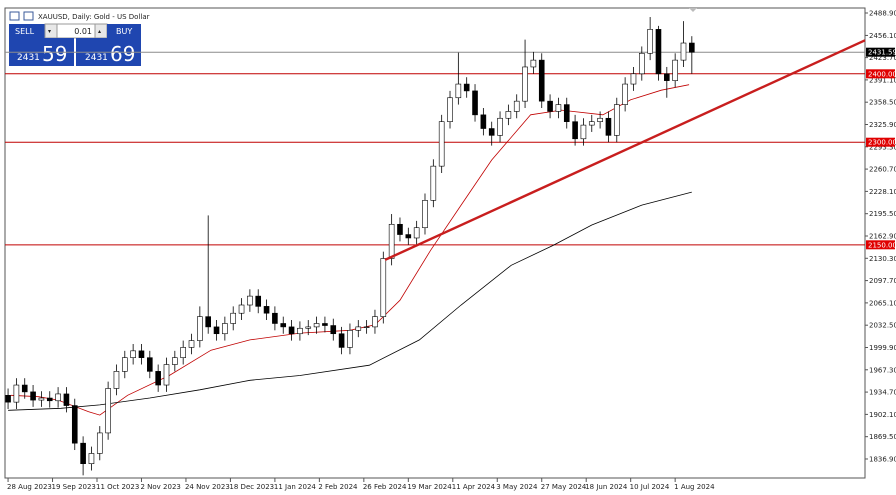 The height and width of the screenshot is (495, 896). What do you see at coordinates (474, 487) in the screenshot?
I see `x-tick-label: 11 Apr 2024` at bounding box center [474, 487].